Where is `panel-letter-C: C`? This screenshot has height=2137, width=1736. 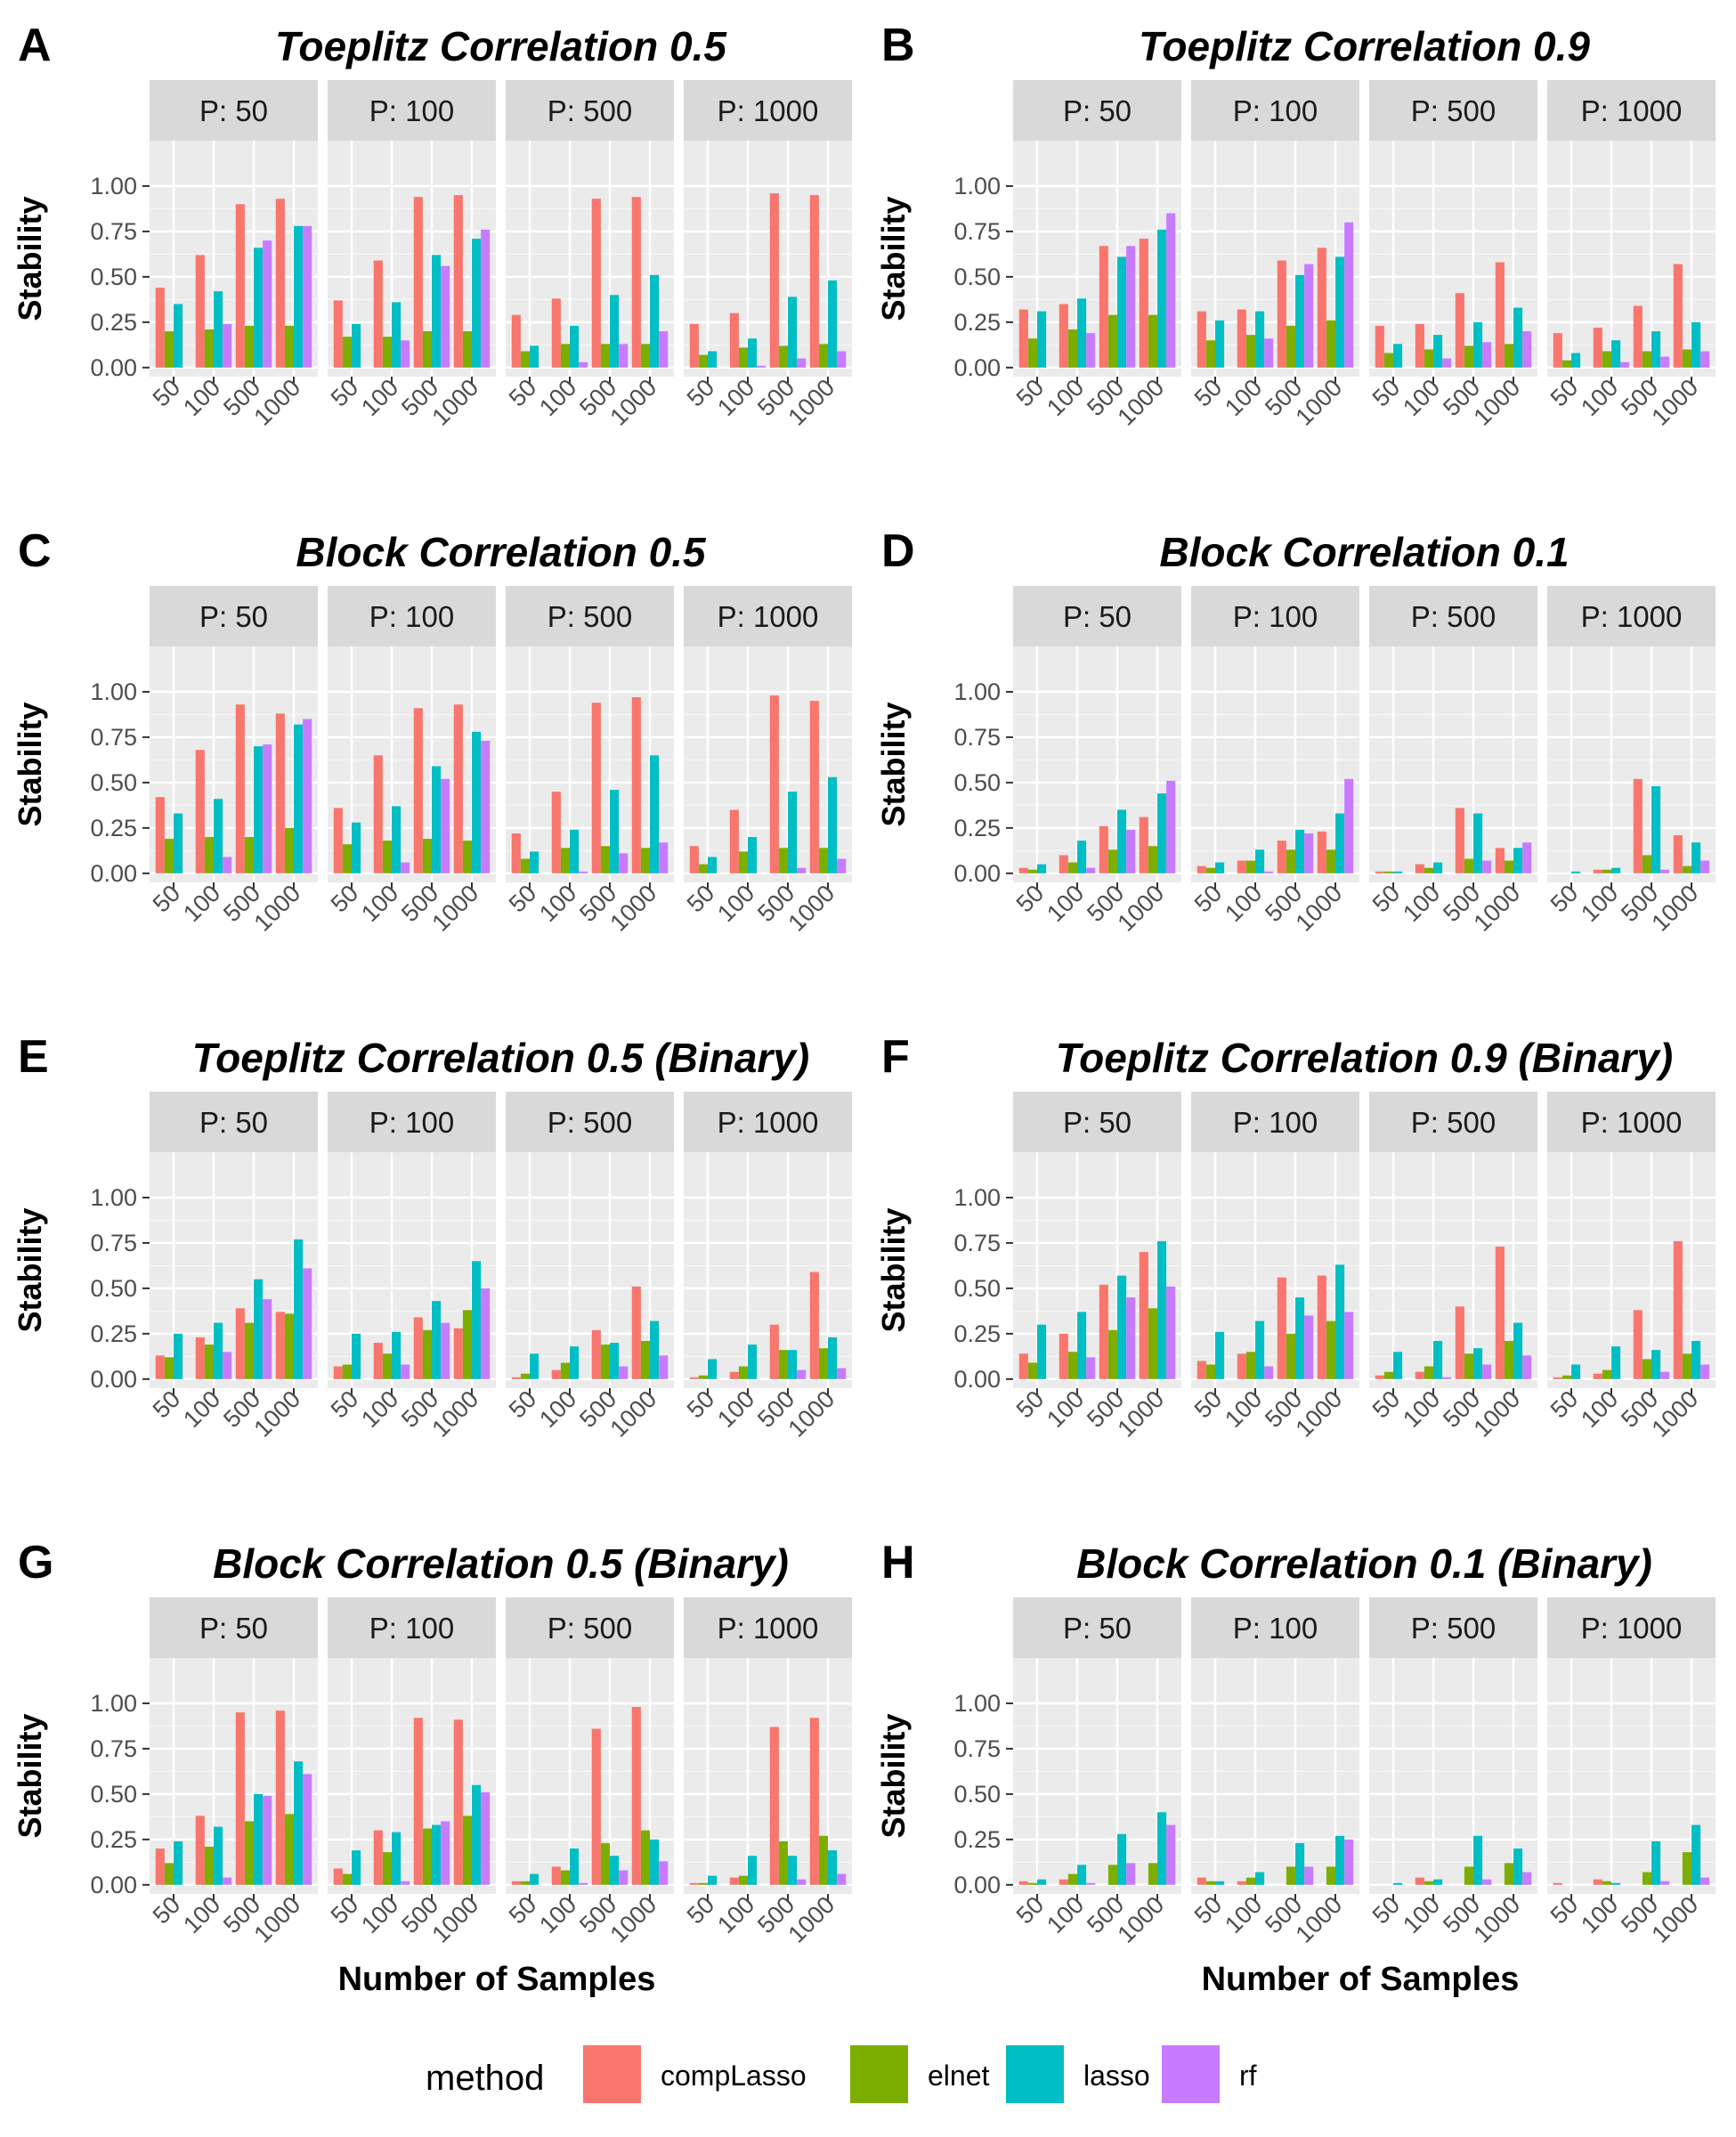 panel-letter-C: C is located at coordinates (35, 551).